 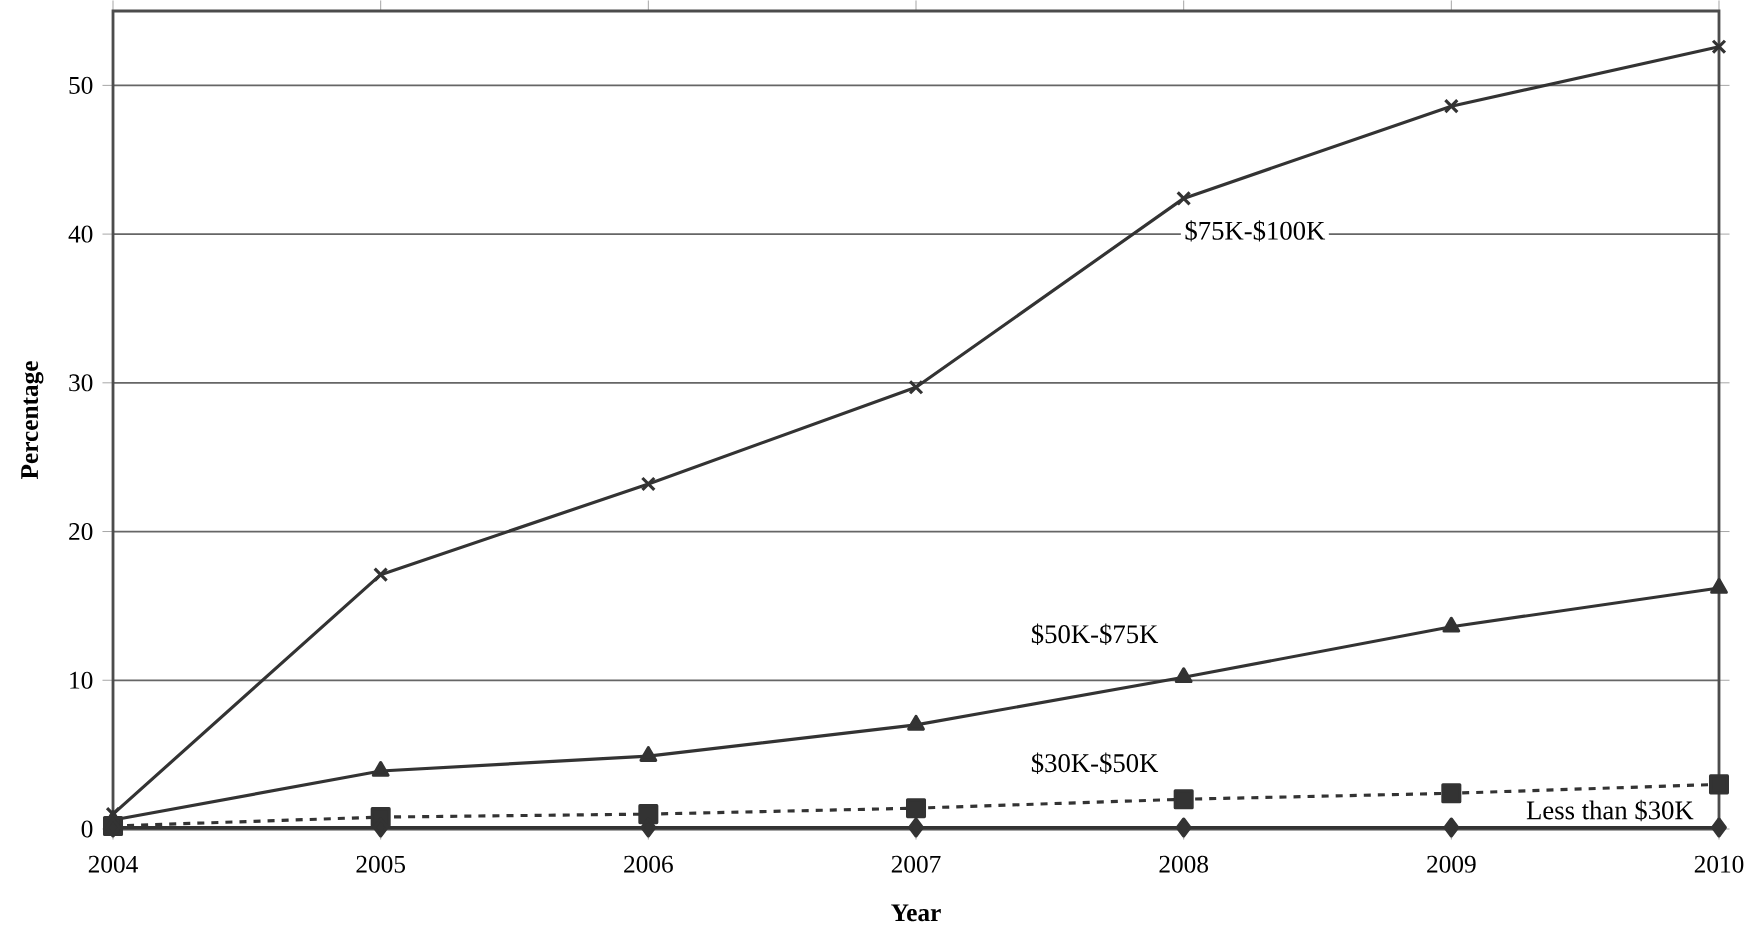 What do you see at coordinates (81, 383) in the screenshot?
I see `y-tick-label: 30` at bounding box center [81, 383].